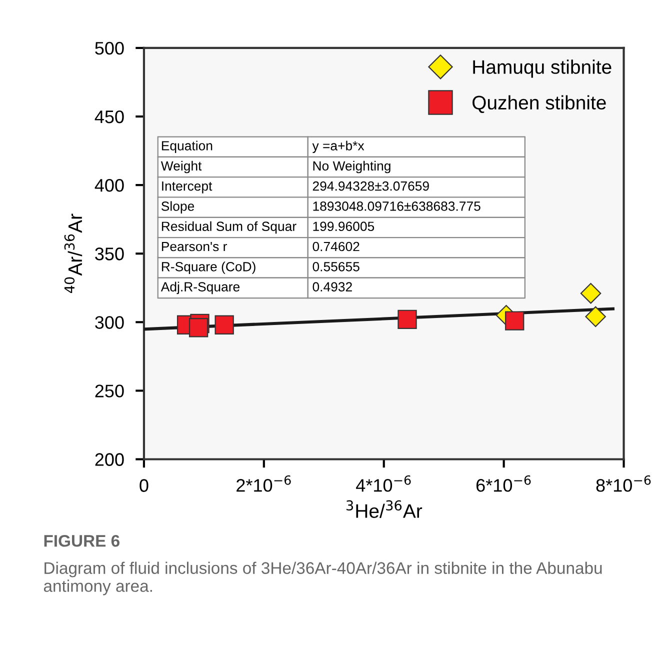  What do you see at coordinates (181, 167) in the screenshot?
I see `annotation: Weight` at bounding box center [181, 167].